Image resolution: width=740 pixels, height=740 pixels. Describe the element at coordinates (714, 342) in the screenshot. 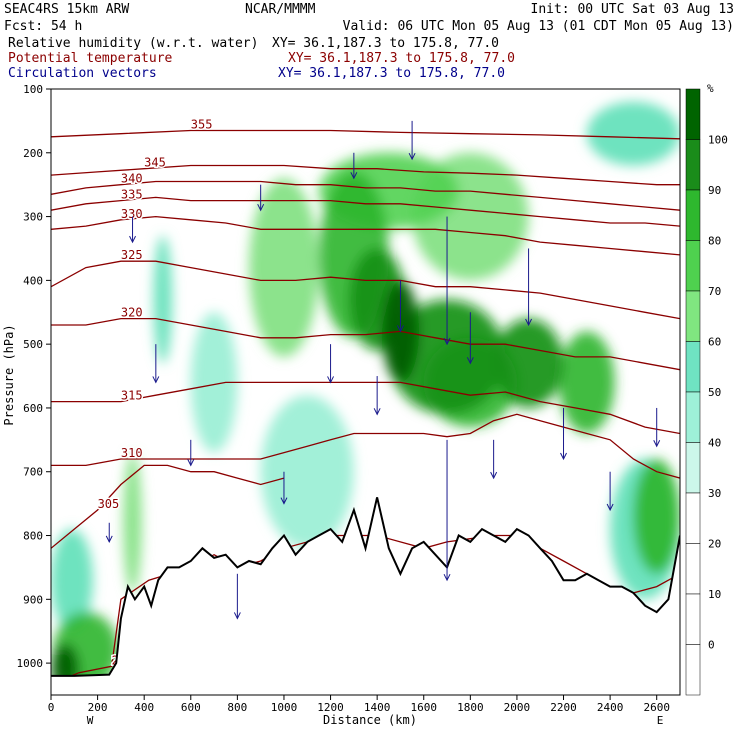

I see `colorbar-label: 60` at that location.